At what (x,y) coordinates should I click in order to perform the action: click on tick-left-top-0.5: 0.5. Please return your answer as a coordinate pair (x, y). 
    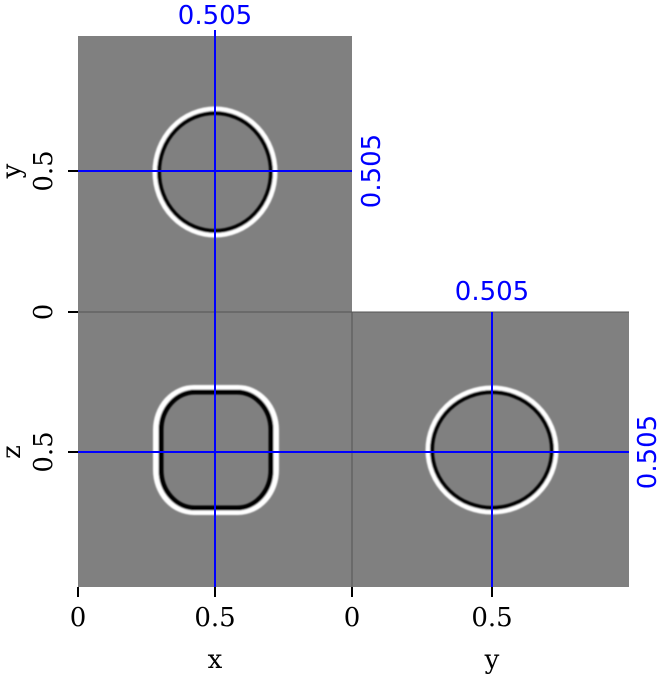
    Looking at the image, I should click on (44, 170).